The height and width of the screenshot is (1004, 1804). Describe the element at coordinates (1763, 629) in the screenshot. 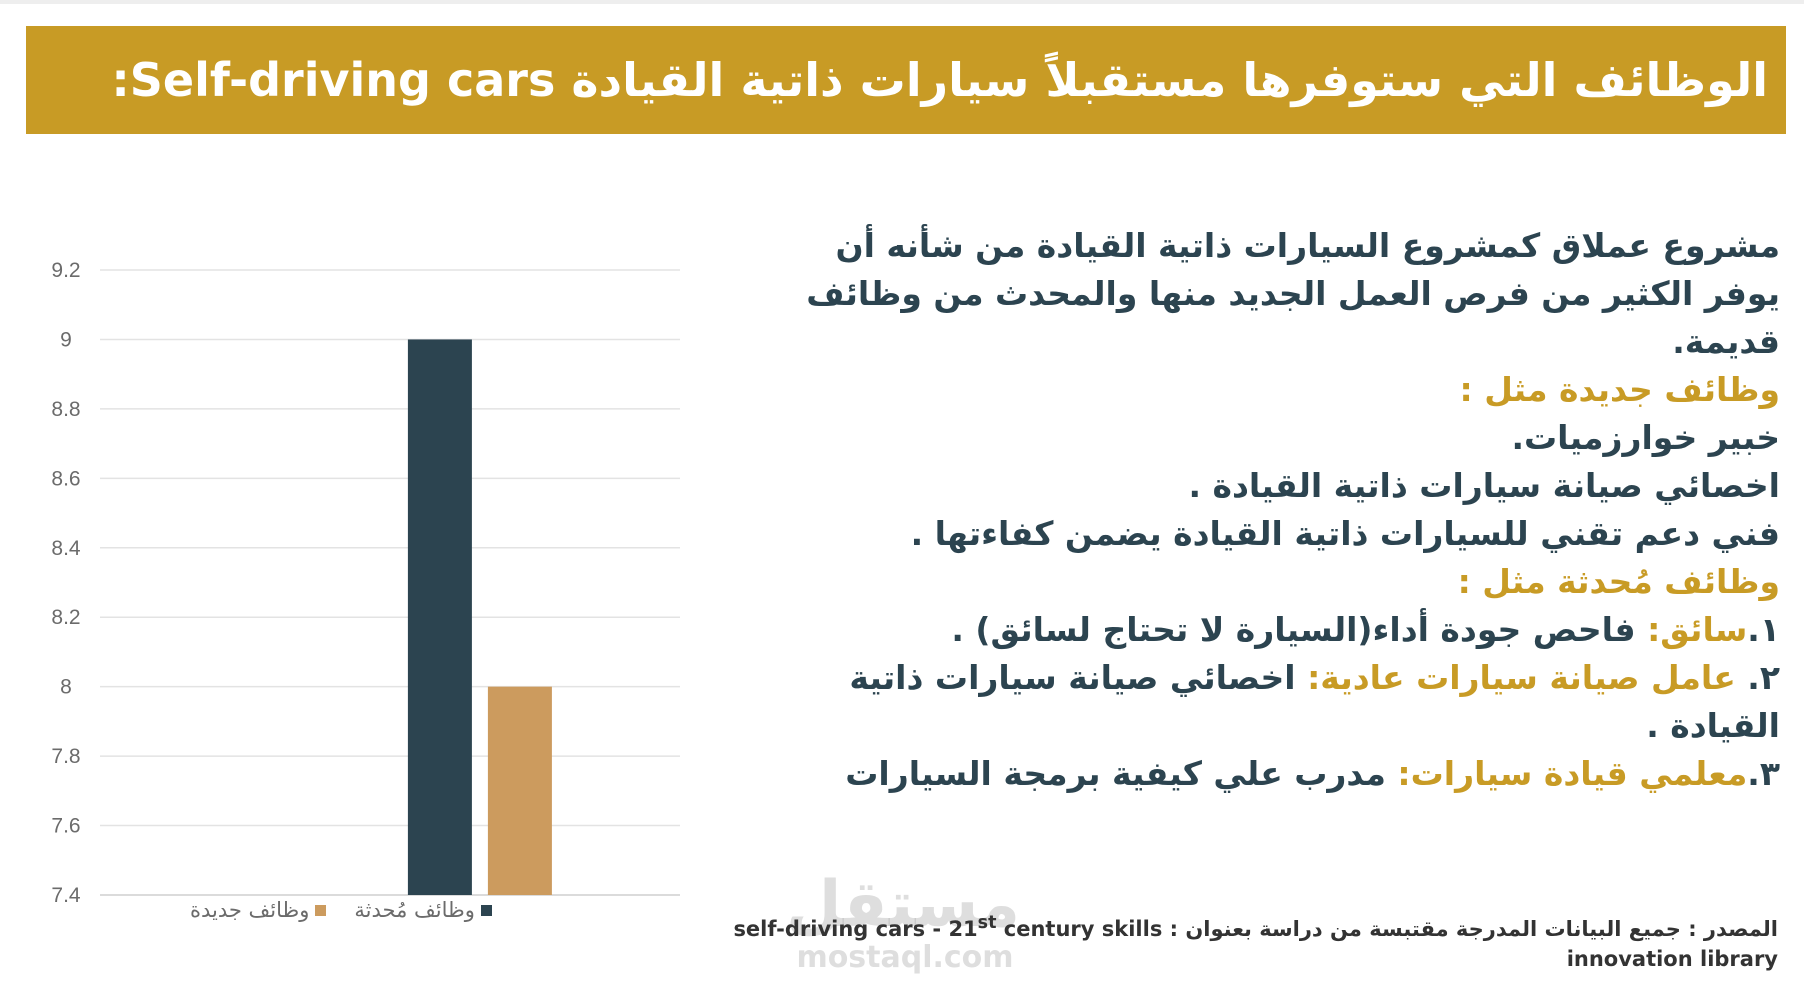

I see `item1-number: ١.` at that location.